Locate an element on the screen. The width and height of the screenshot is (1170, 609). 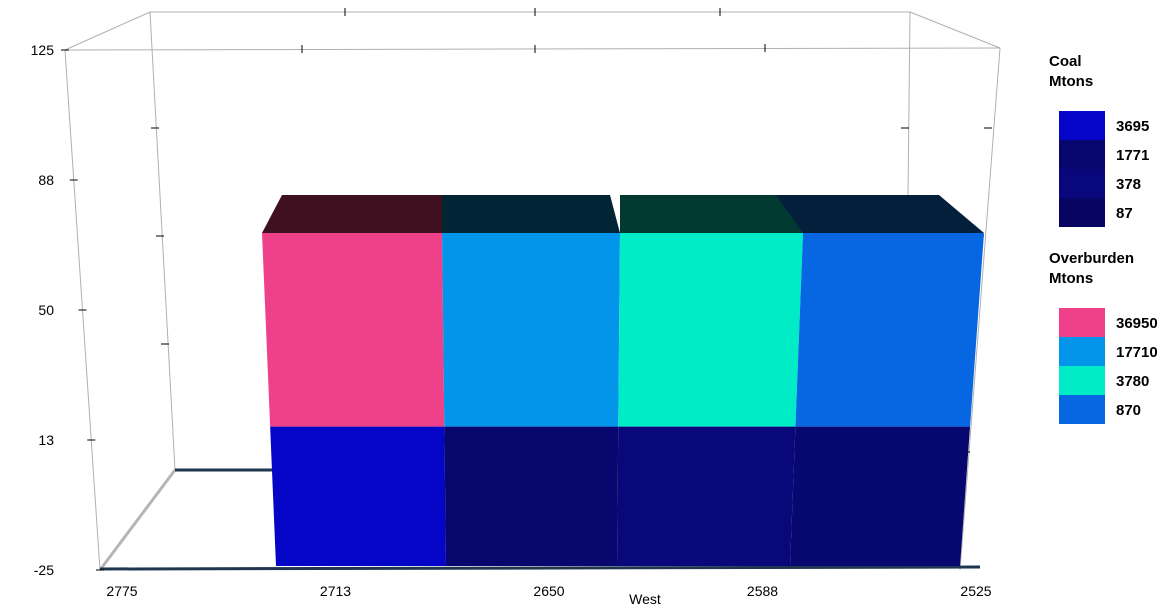
legend-label: 3780 is located at coordinates (1132, 381).